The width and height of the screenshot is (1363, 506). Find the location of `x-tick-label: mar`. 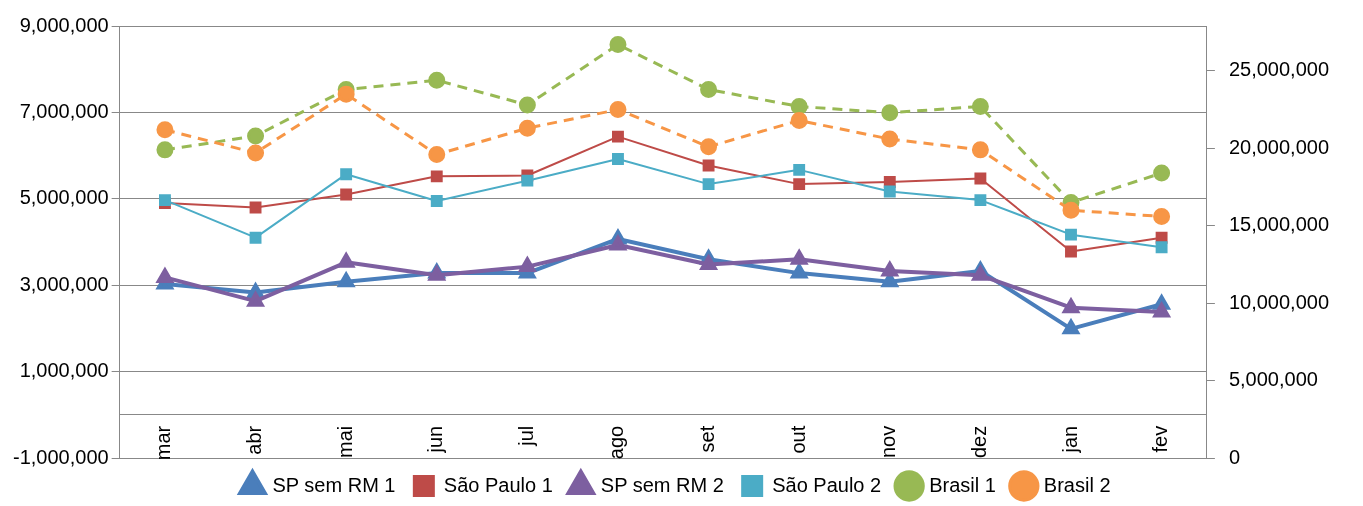

x-tick-label: mar is located at coordinates (163, 443).